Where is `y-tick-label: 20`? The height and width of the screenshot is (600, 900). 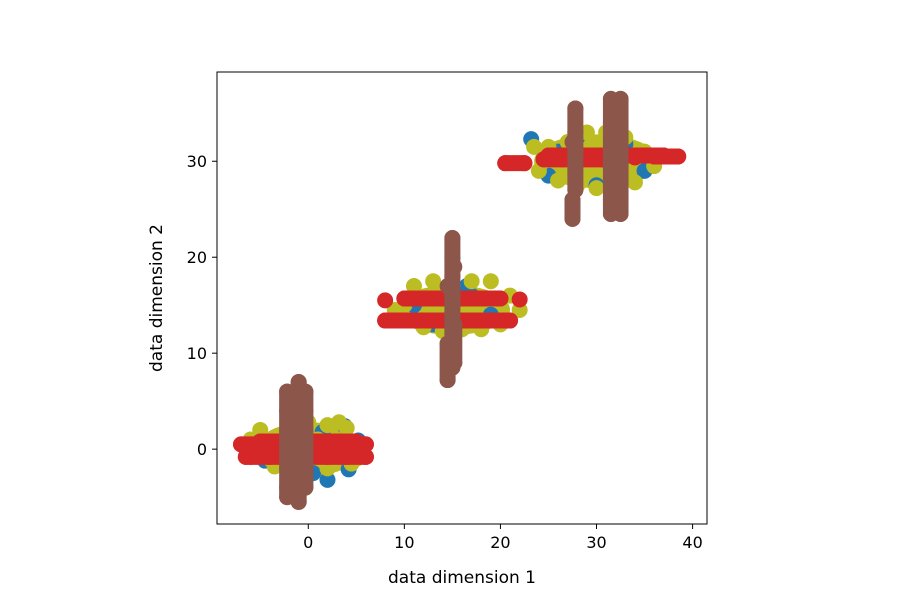 y-tick-label: 20 is located at coordinates (197, 257).